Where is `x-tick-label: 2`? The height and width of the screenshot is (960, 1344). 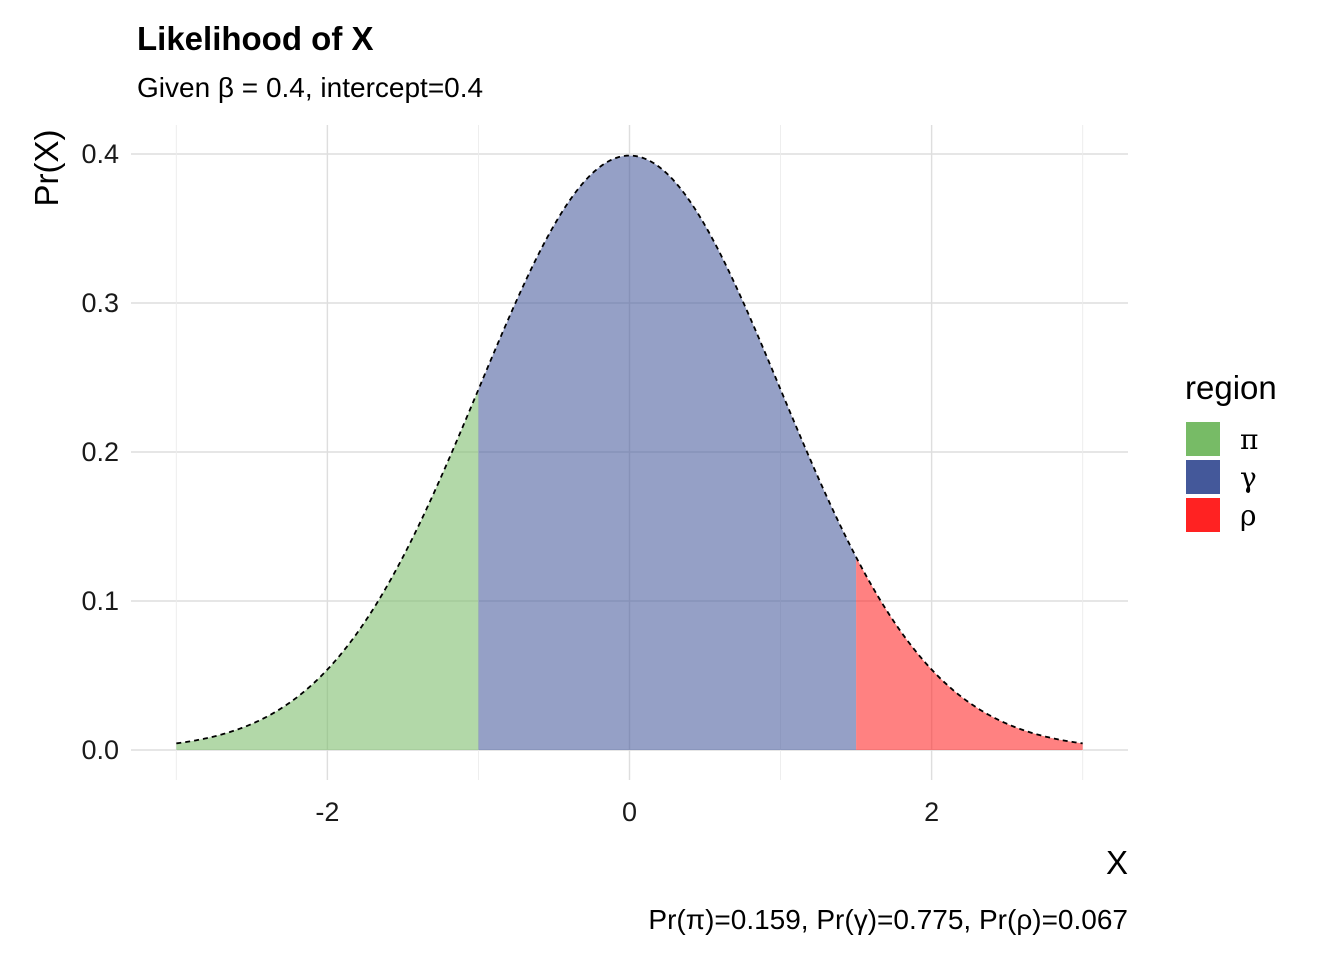
x-tick-label: 2 is located at coordinates (931, 812).